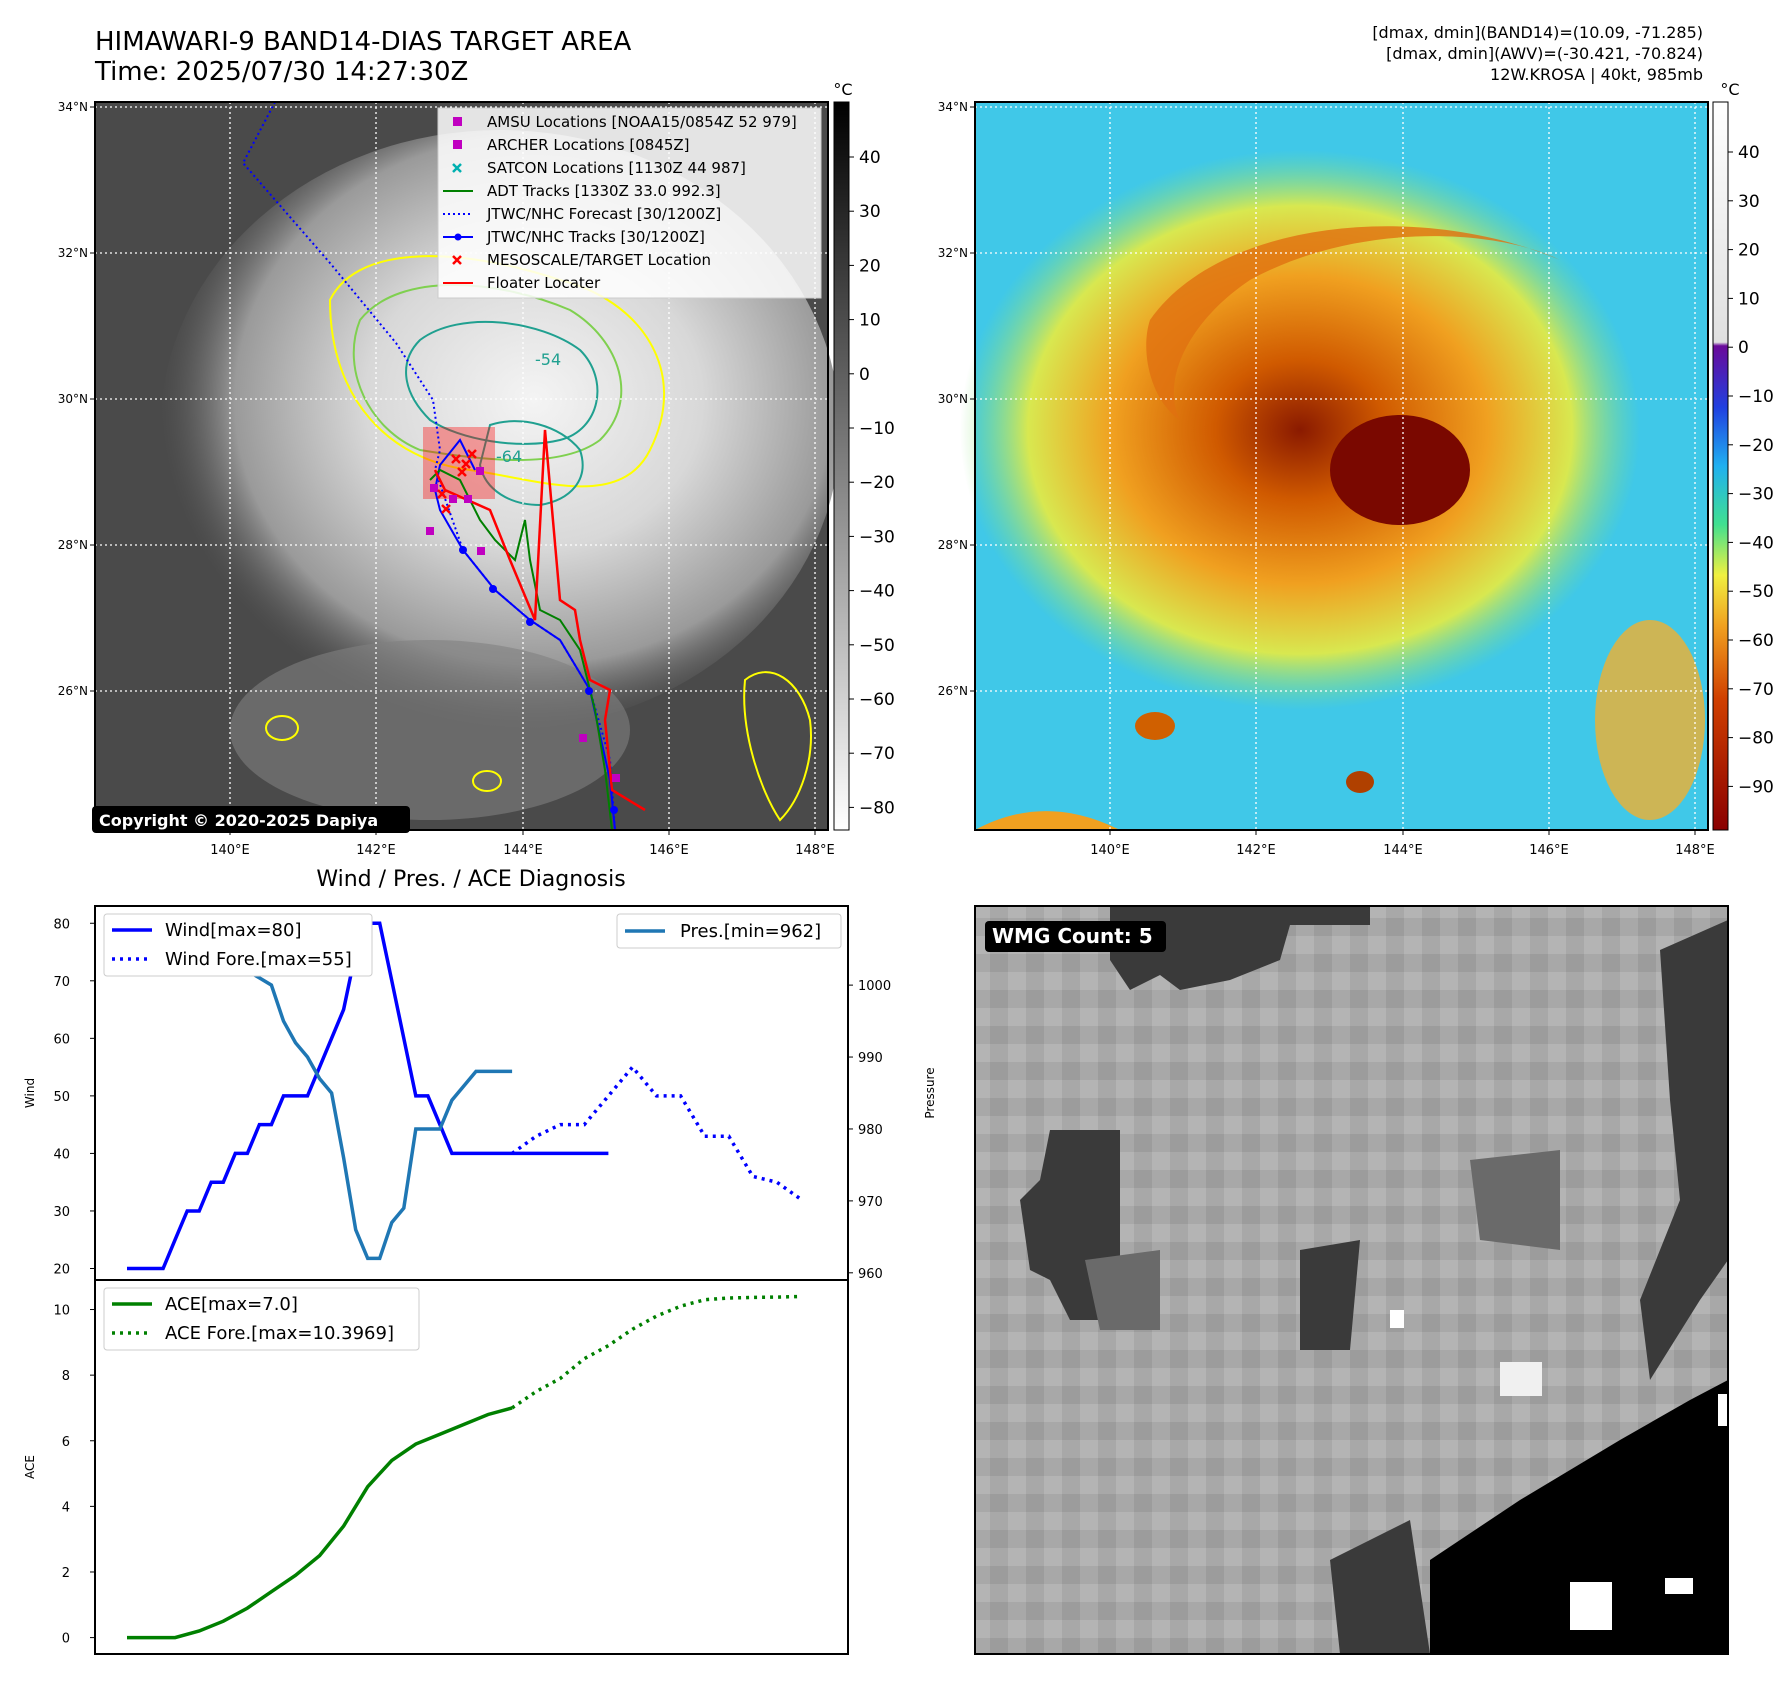  I want to click on wind-legend: Wind[max=80] Wind Fore.[max=55], so click(238, 945).